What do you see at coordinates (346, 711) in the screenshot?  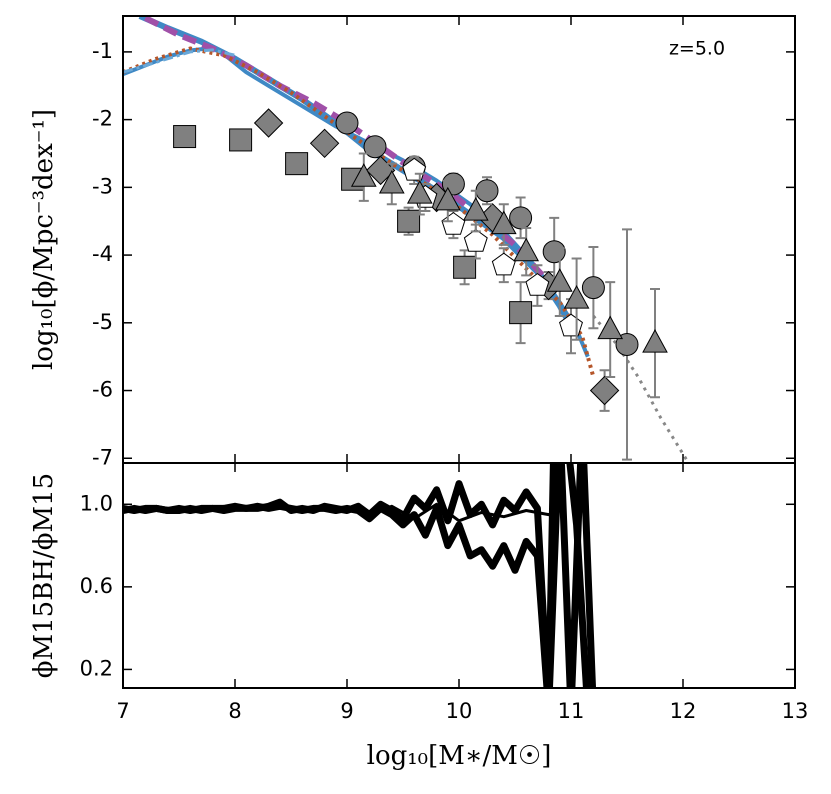 I see `x-tick-label: 9` at bounding box center [346, 711].